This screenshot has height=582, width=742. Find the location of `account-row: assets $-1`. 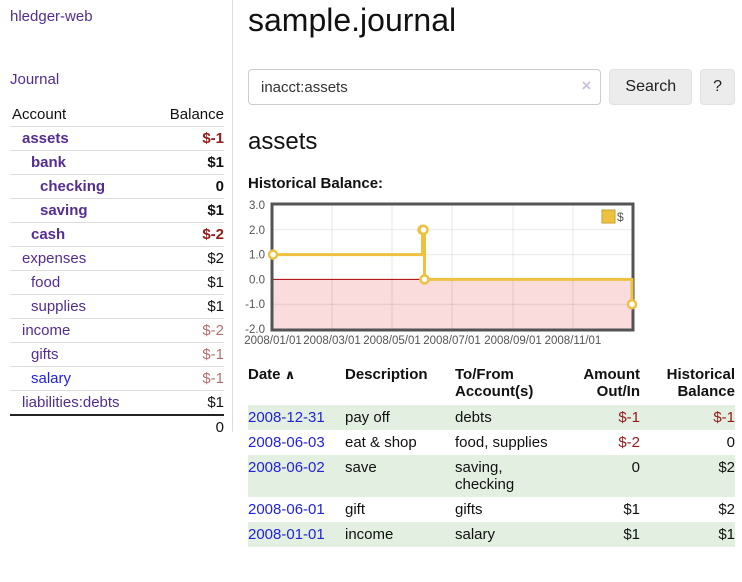

account-row: assets $-1 is located at coordinates (117, 138).